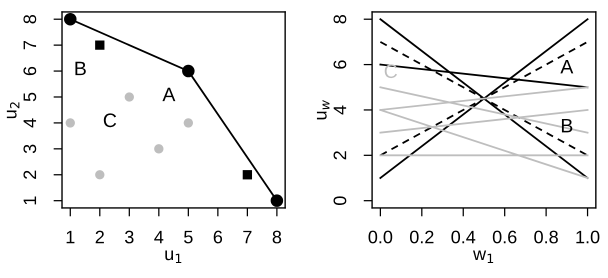  What do you see at coordinates (483, 257) in the screenshot?
I see `x-axis-title: w$_{1}$` at bounding box center [483, 257].